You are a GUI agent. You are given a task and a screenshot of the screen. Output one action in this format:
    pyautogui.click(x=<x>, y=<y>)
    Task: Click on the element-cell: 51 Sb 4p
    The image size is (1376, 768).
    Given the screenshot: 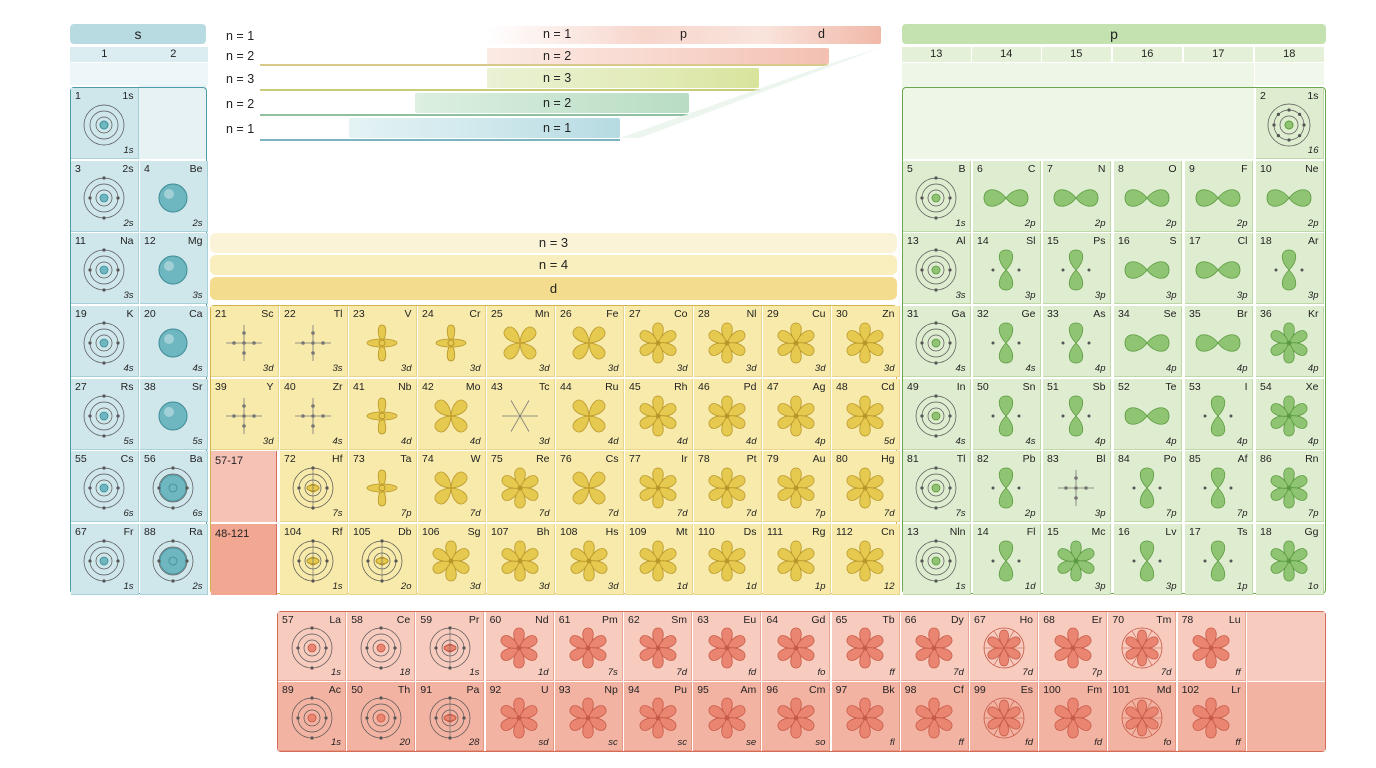 What is the action you would take?
    pyautogui.click(x=1077, y=414)
    